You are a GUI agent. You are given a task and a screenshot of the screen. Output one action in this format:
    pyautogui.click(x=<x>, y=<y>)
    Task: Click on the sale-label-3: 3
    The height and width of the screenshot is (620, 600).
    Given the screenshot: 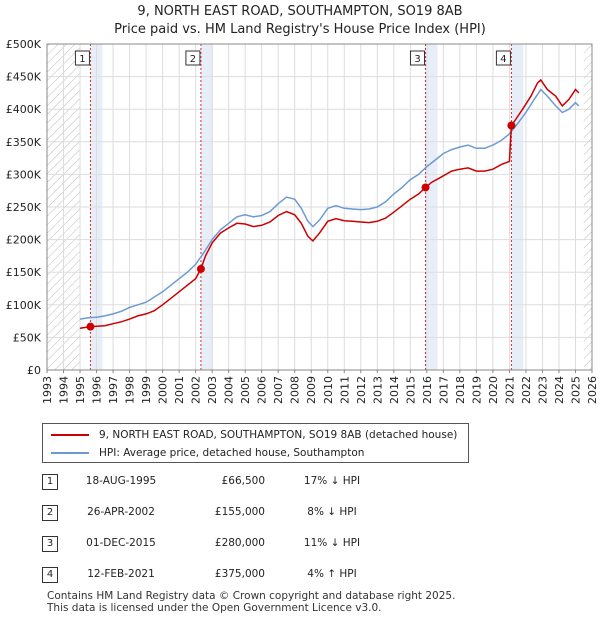 What is the action you would take?
    pyautogui.click(x=417, y=59)
    